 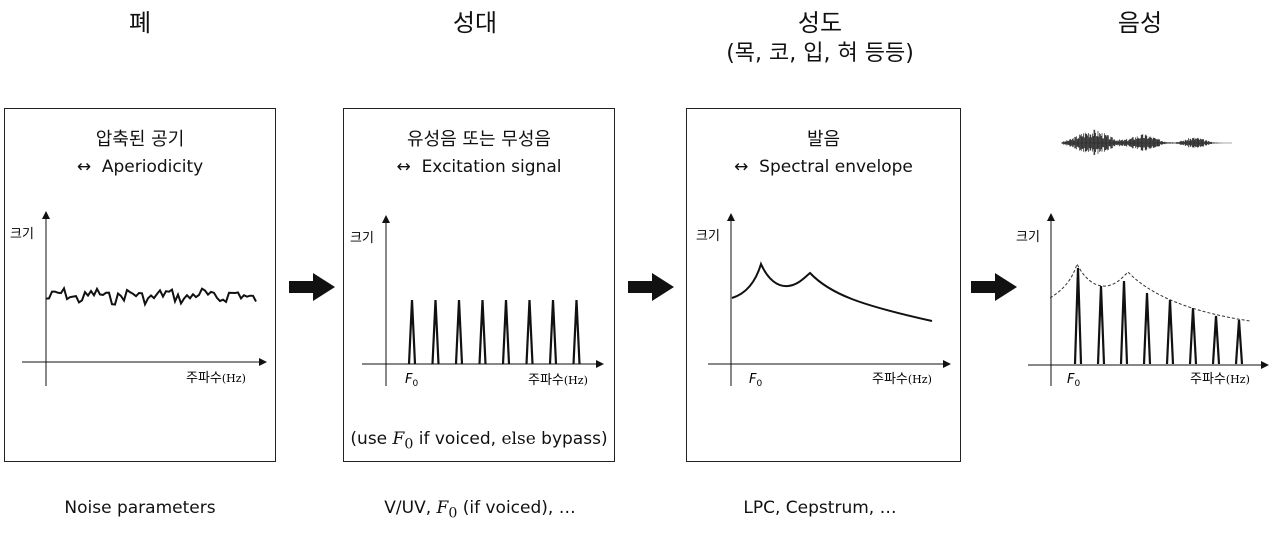 I want to click on panel-lung: 압축된 공기 ↔ Aperiodicity, so click(x=140, y=285).